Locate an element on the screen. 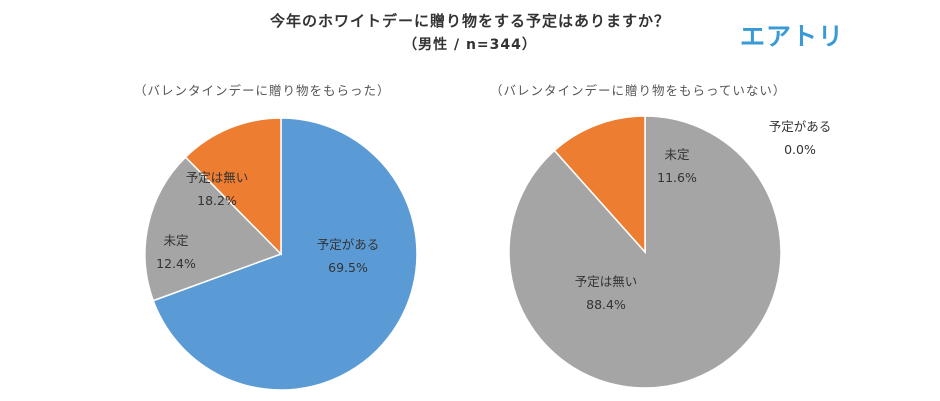 The image size is (940, 401). slice-left-no is located at coordinates (213, 229).